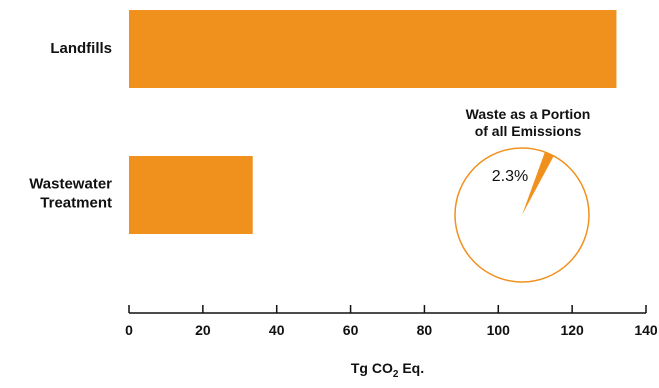  I want to click on inset-pie-slice, so click(538, 183).